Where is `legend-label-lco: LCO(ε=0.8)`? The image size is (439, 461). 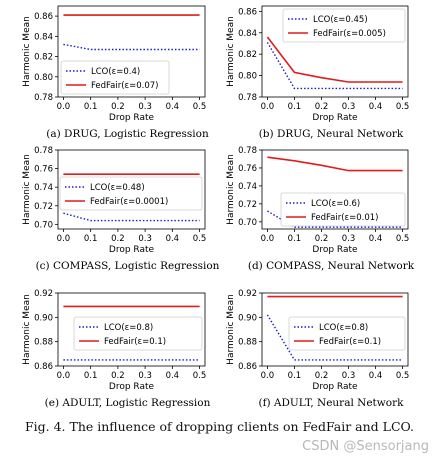 legend-label-lco: LCO(ε=0.8) is located at coordinates (343, 328).